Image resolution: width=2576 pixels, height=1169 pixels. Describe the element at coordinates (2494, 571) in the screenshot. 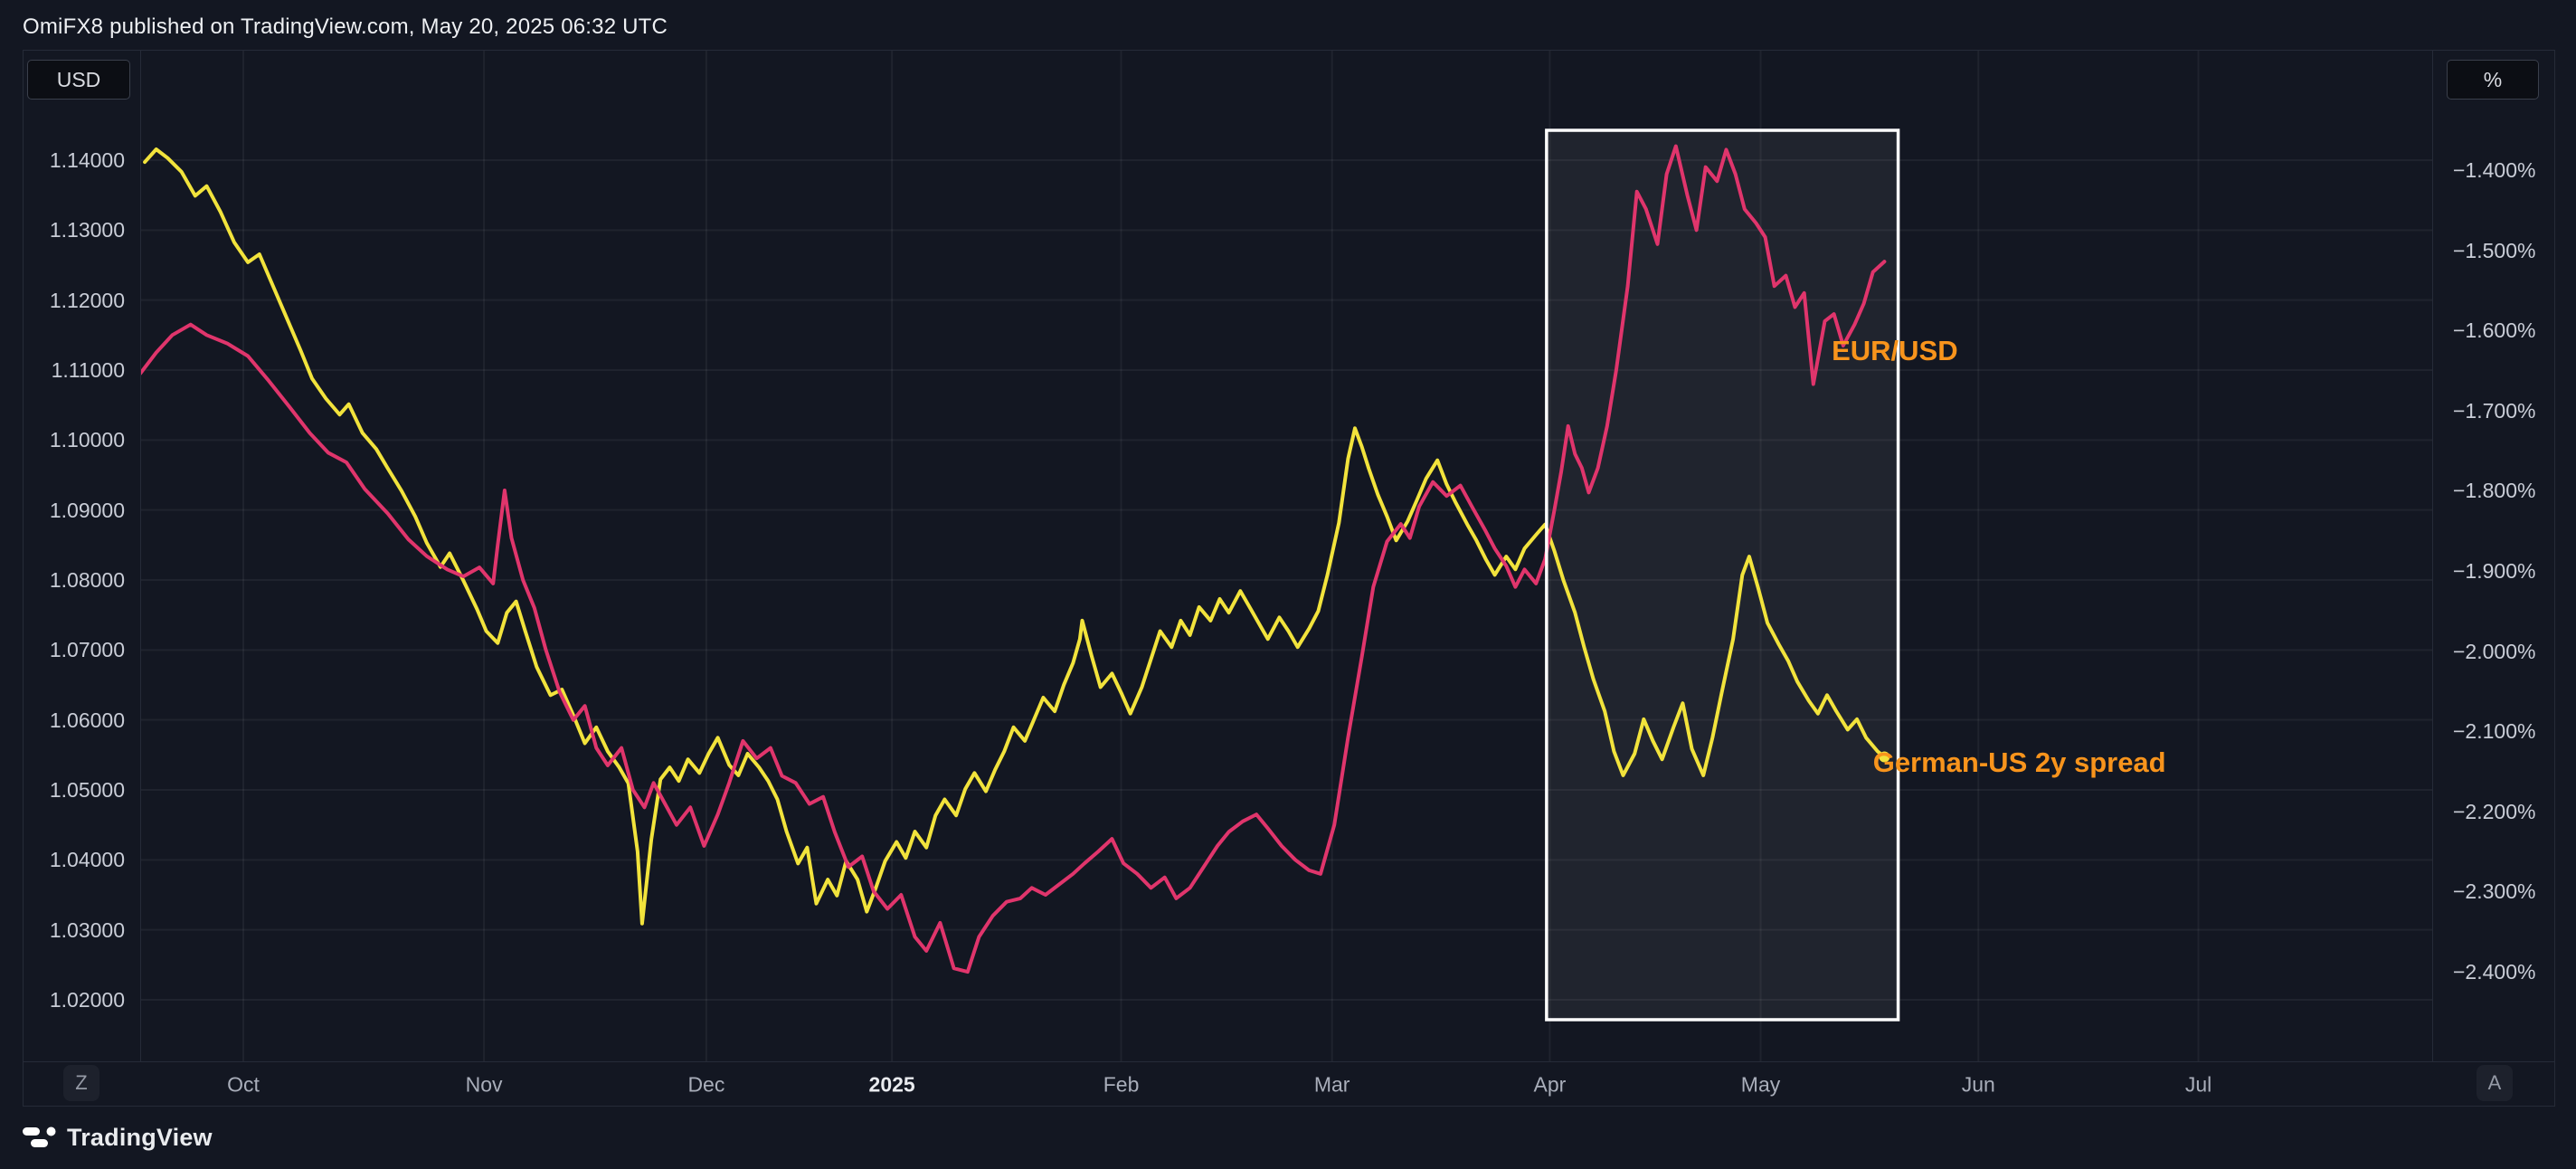

I see `right-axis-tick: −1.900%` at that location.